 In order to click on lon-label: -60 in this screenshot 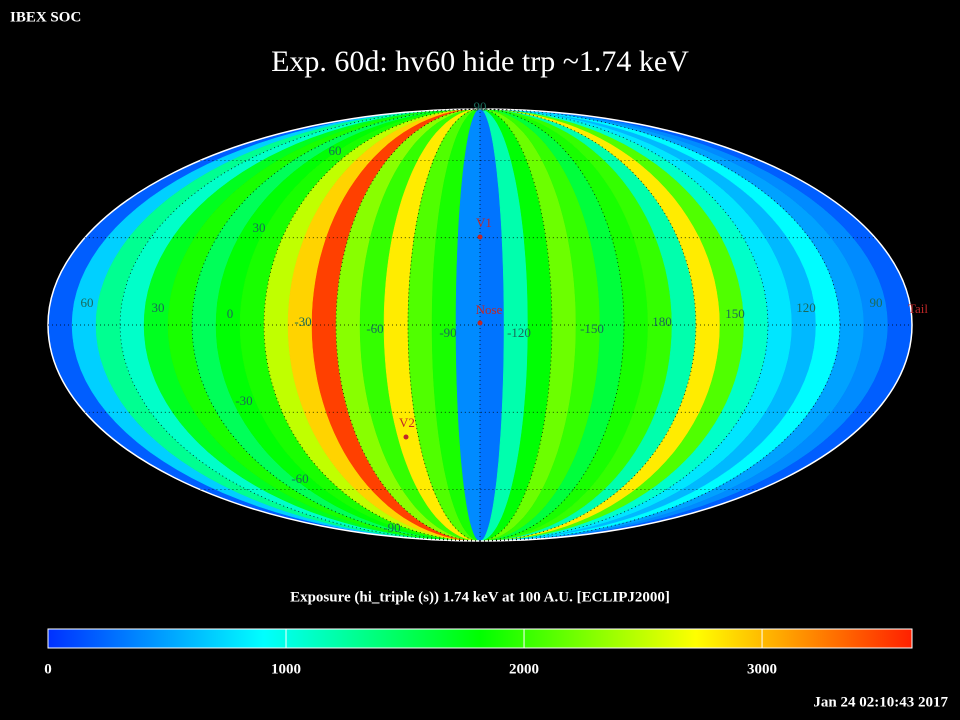, I will do `click(374, 328)`.